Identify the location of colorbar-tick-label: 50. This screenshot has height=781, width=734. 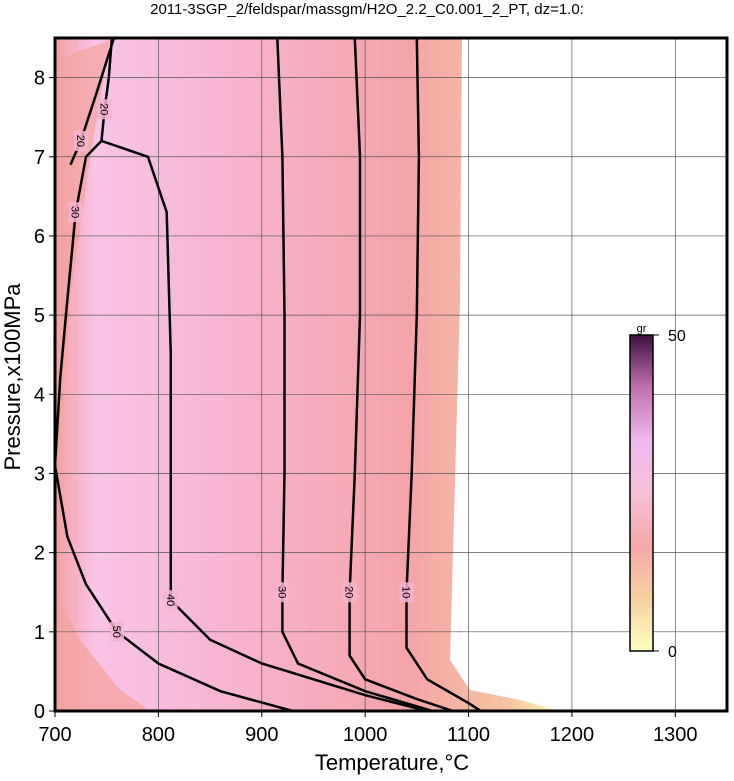
(677, 336).